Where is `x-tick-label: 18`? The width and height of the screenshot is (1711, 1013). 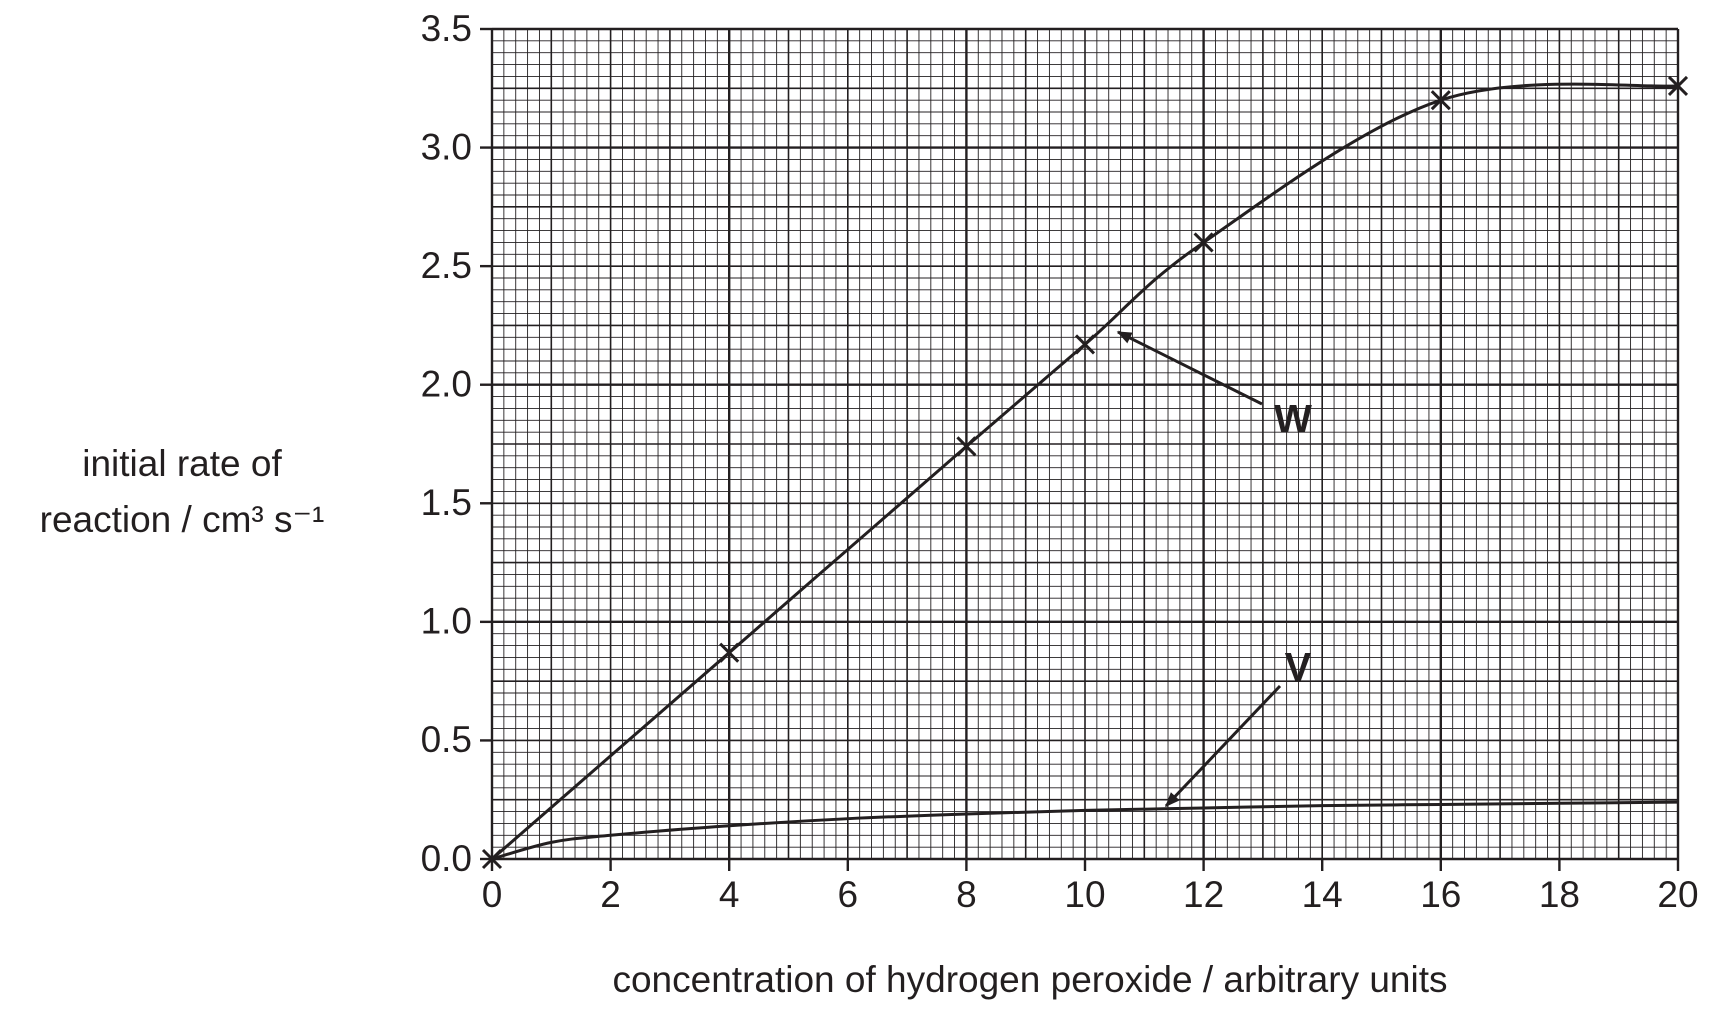 x-tick-label: 18 is located at coordinates (1559, 894).